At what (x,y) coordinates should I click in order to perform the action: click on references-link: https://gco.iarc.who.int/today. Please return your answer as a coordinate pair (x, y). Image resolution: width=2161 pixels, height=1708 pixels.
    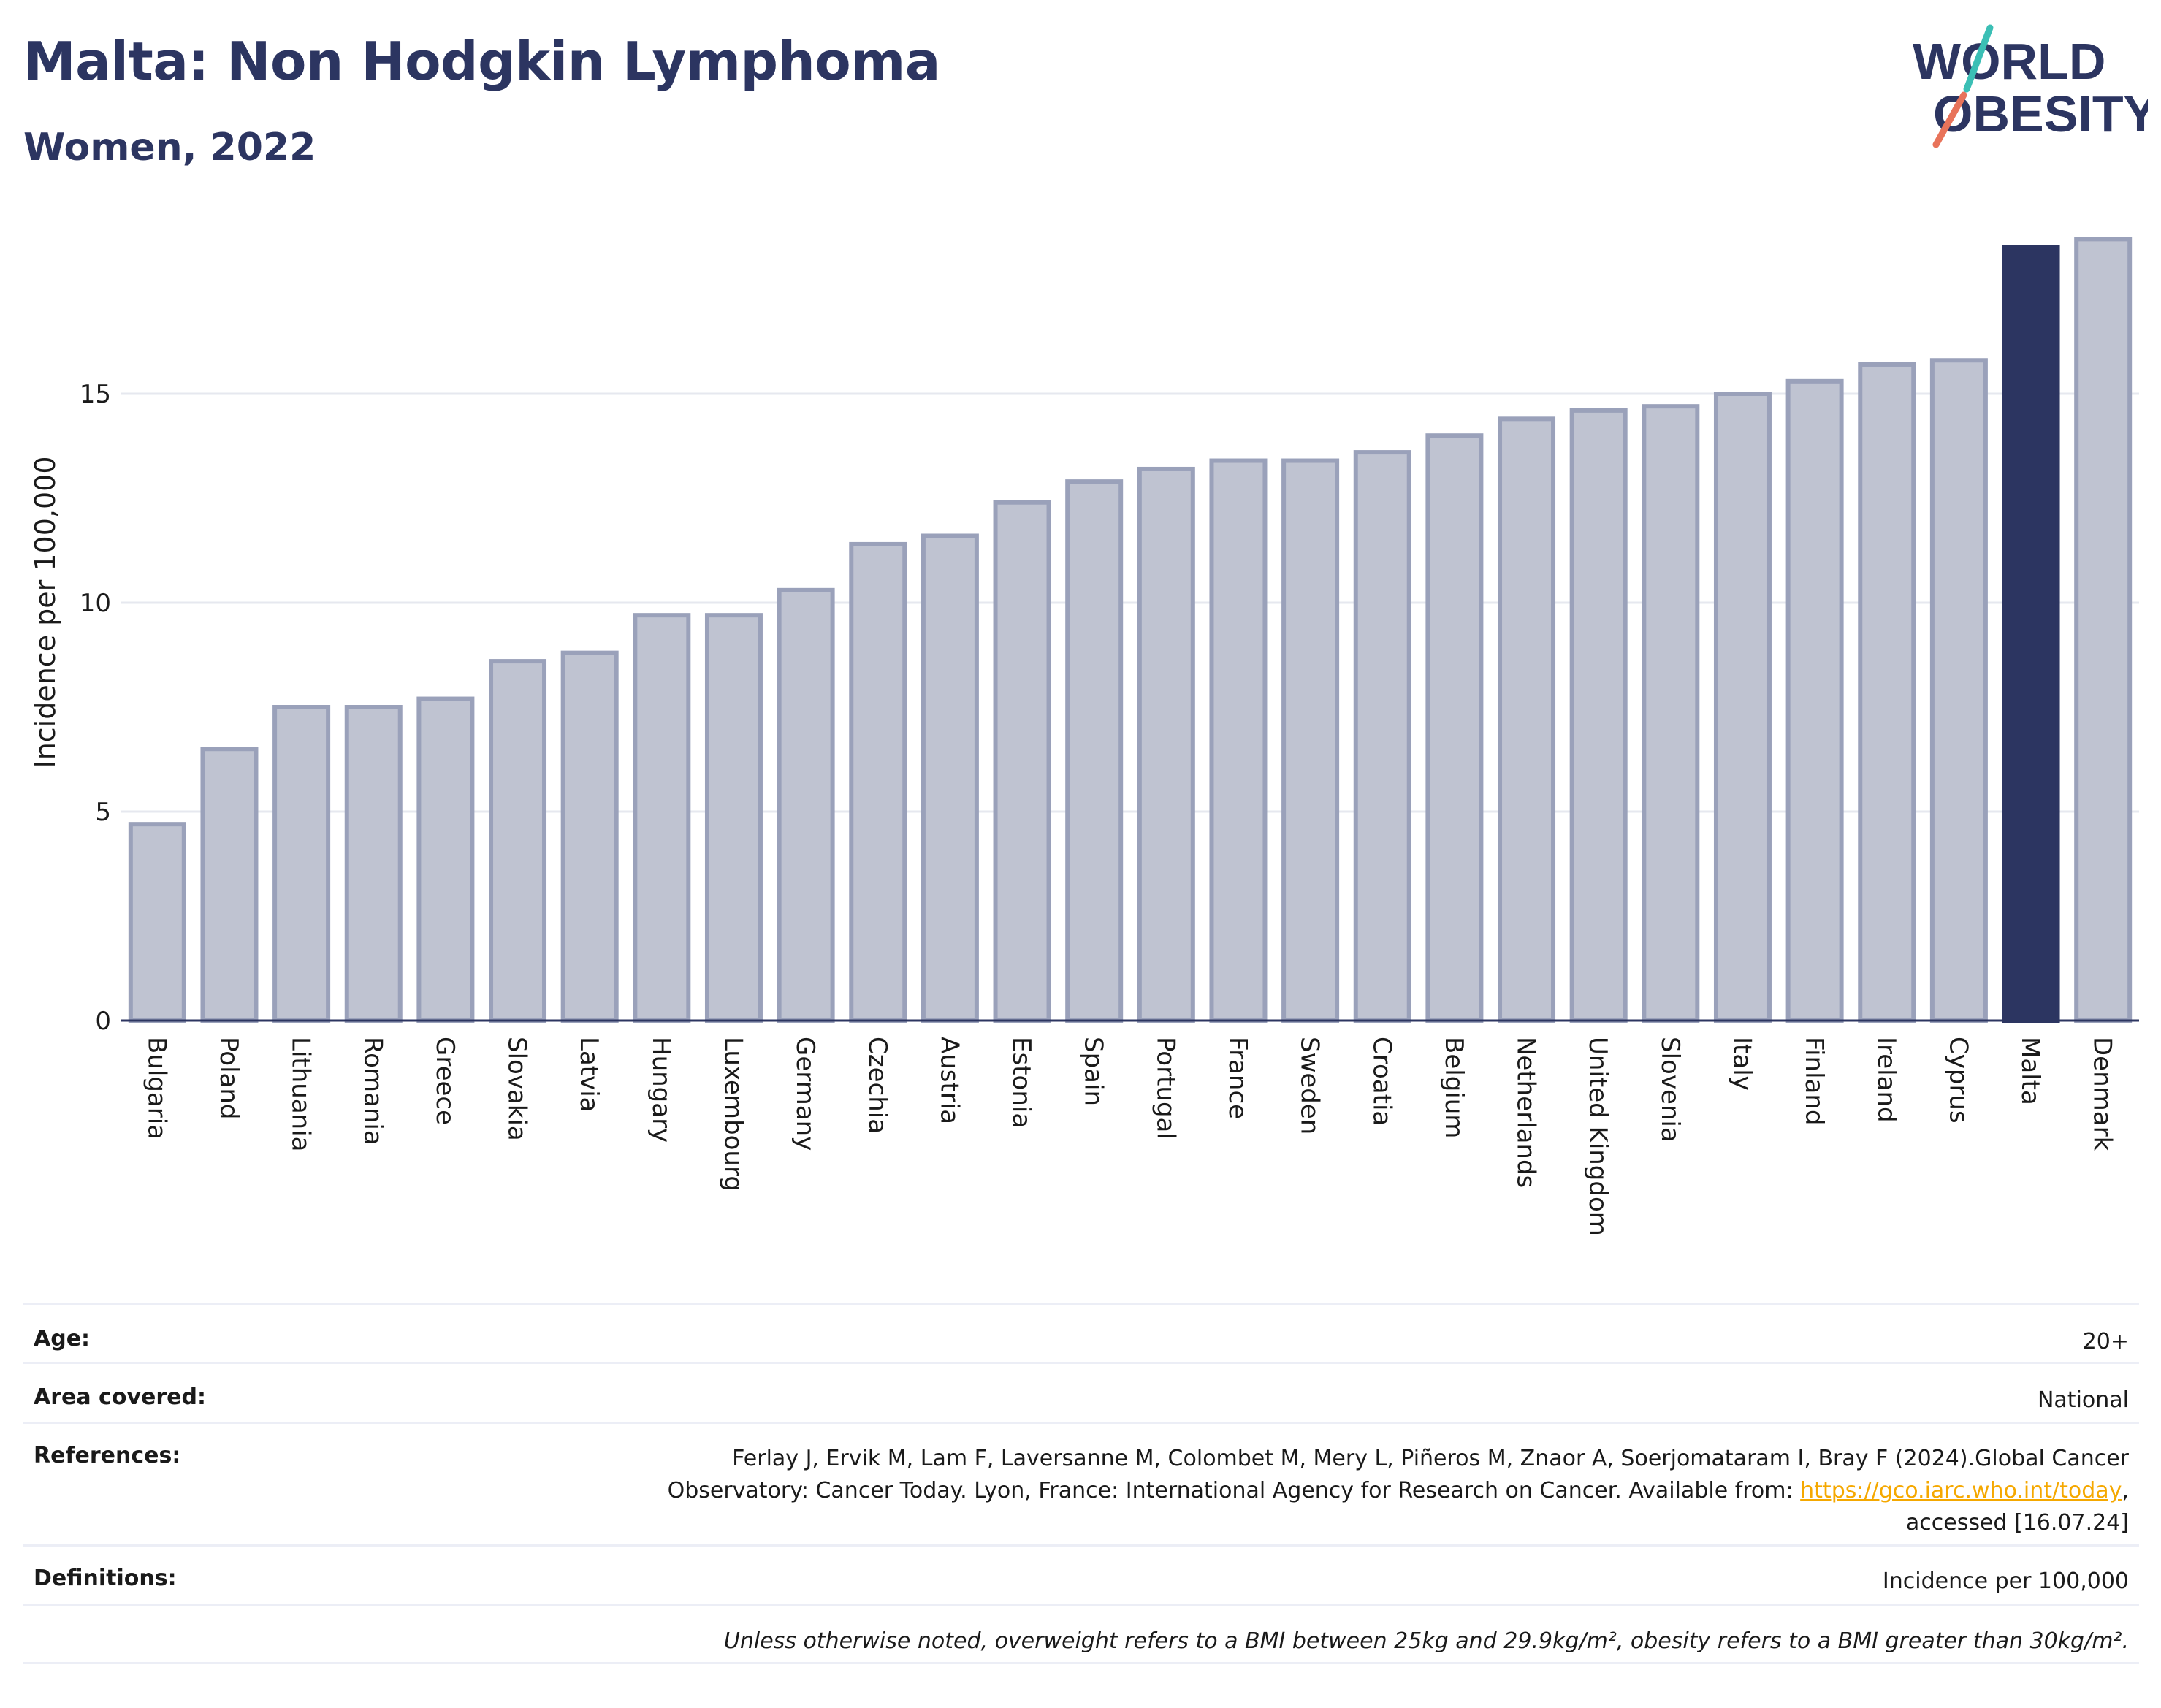
    Looking at the image, I should click on (1961, 1490).